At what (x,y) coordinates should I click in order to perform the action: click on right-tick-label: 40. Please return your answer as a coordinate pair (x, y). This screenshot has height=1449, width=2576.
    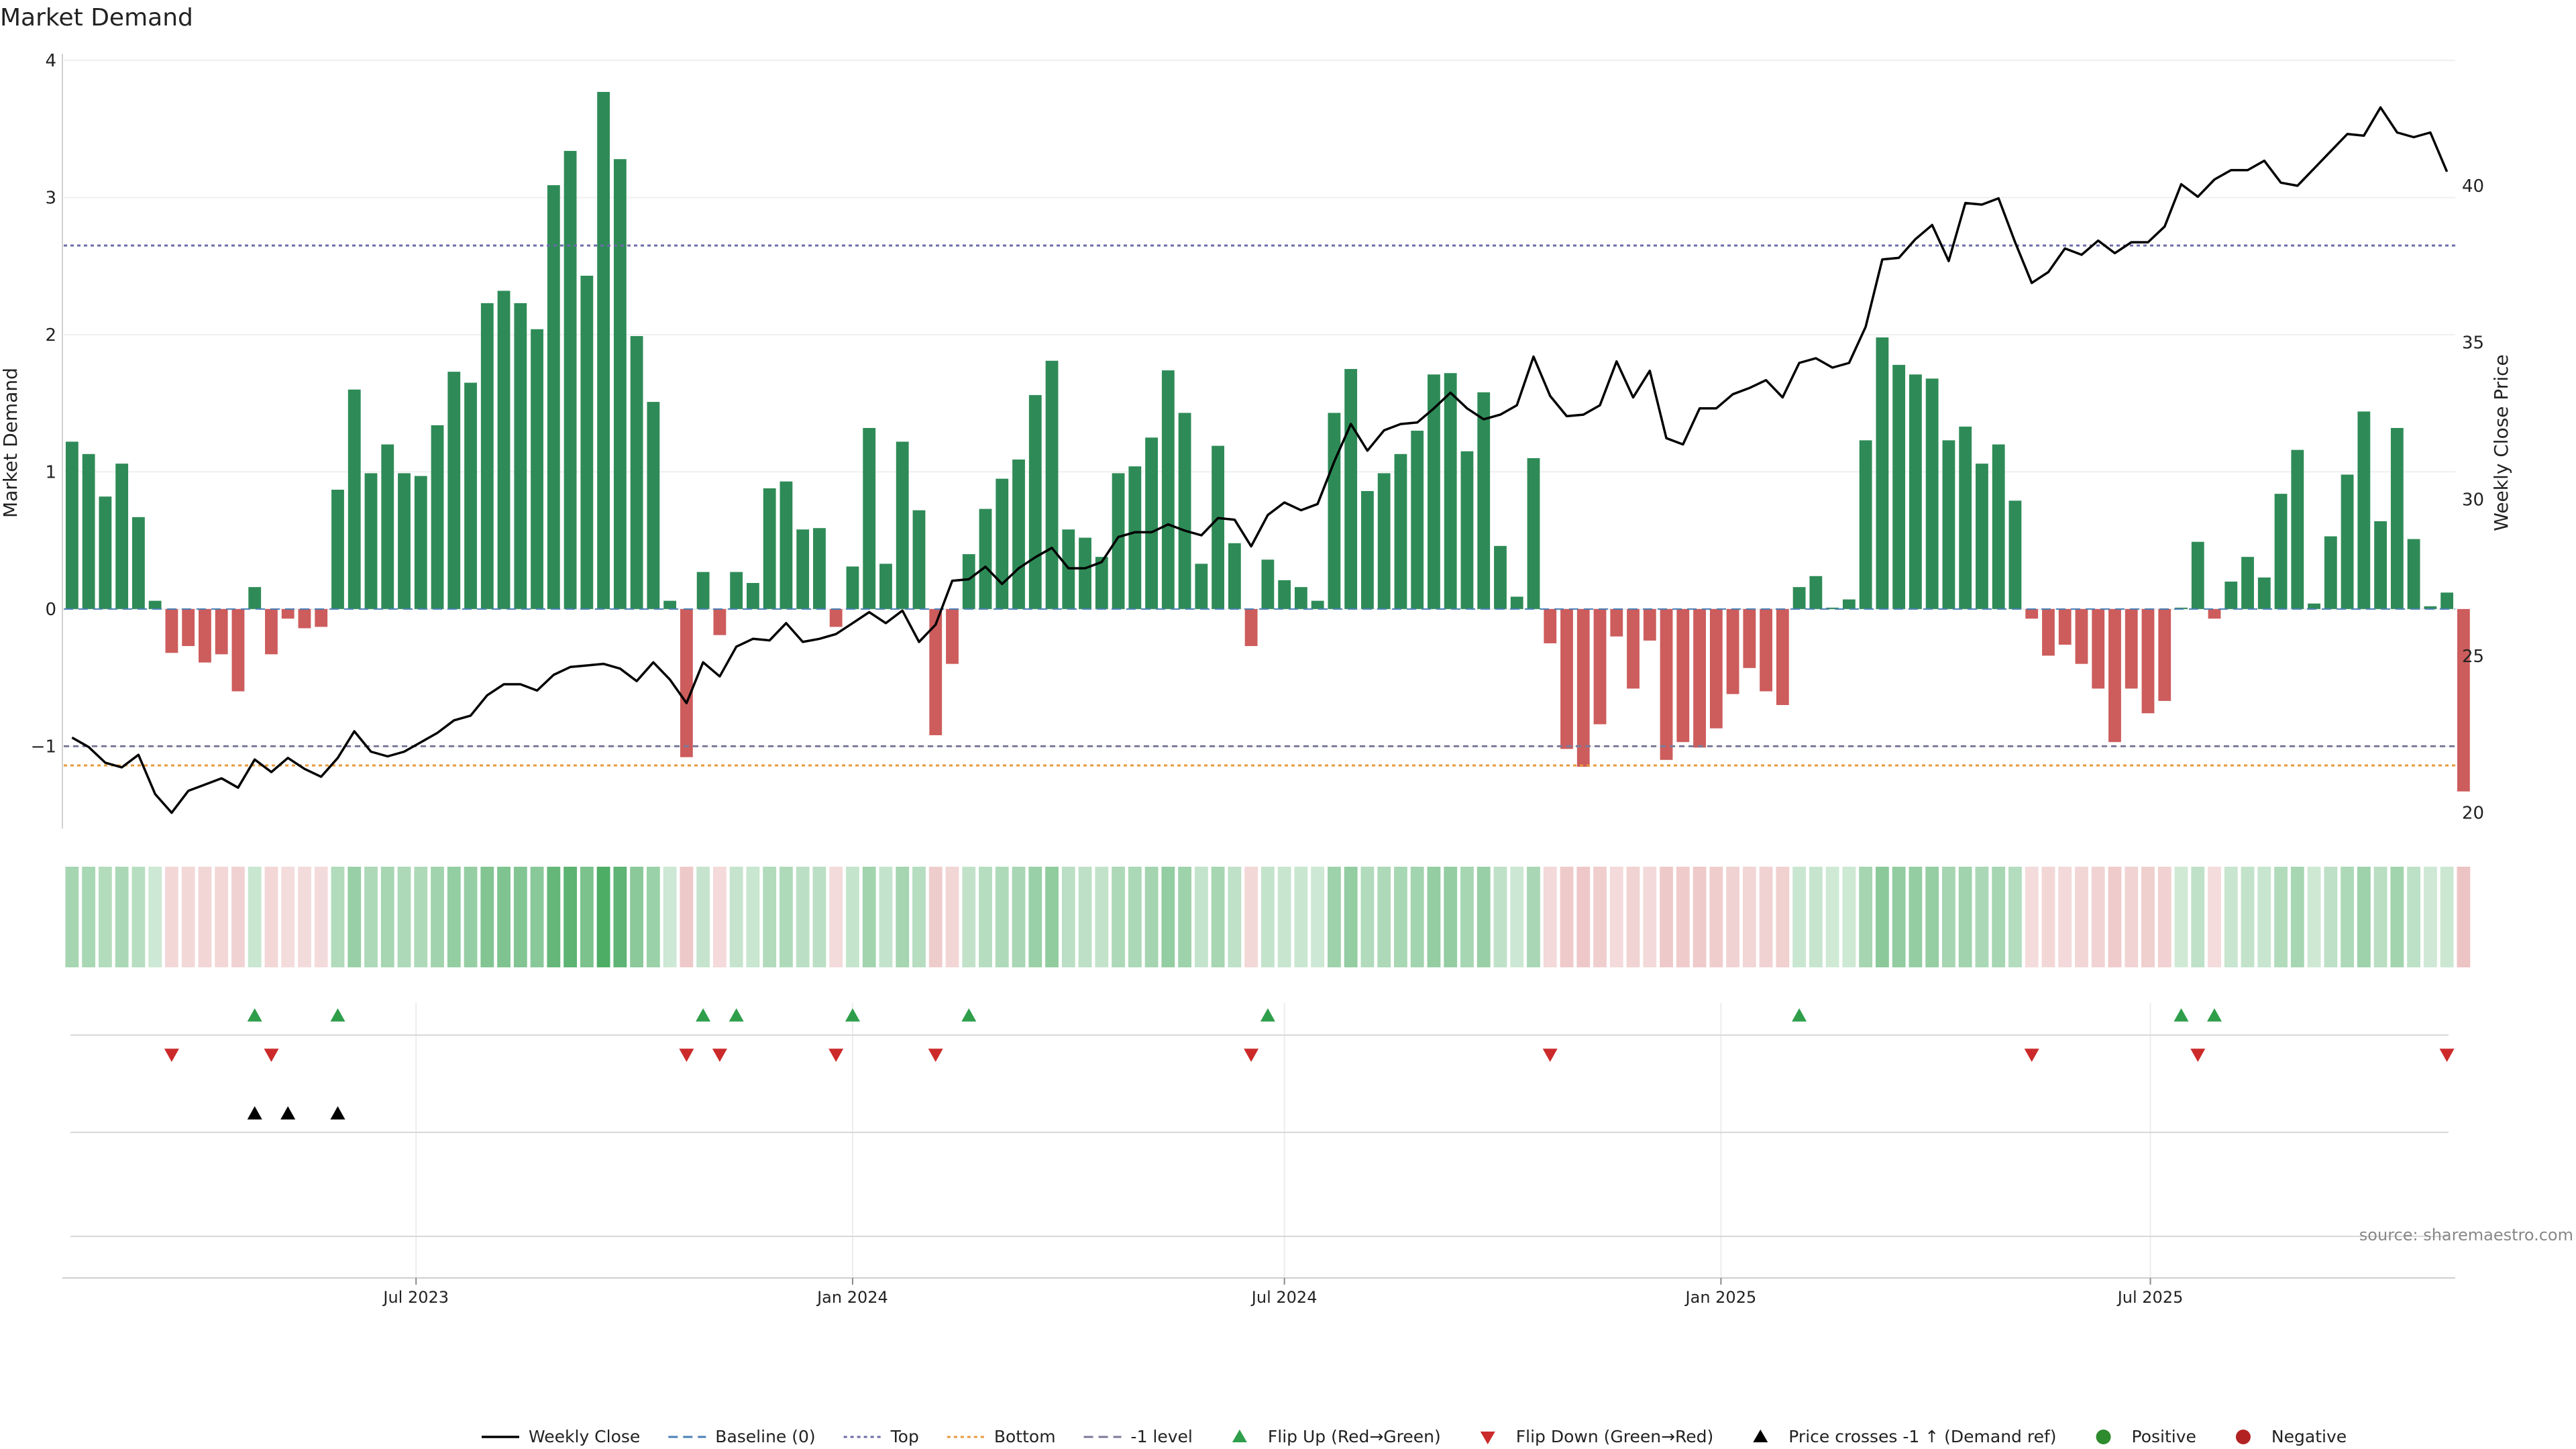
    Looking at the image, I should click on (2473, 186).